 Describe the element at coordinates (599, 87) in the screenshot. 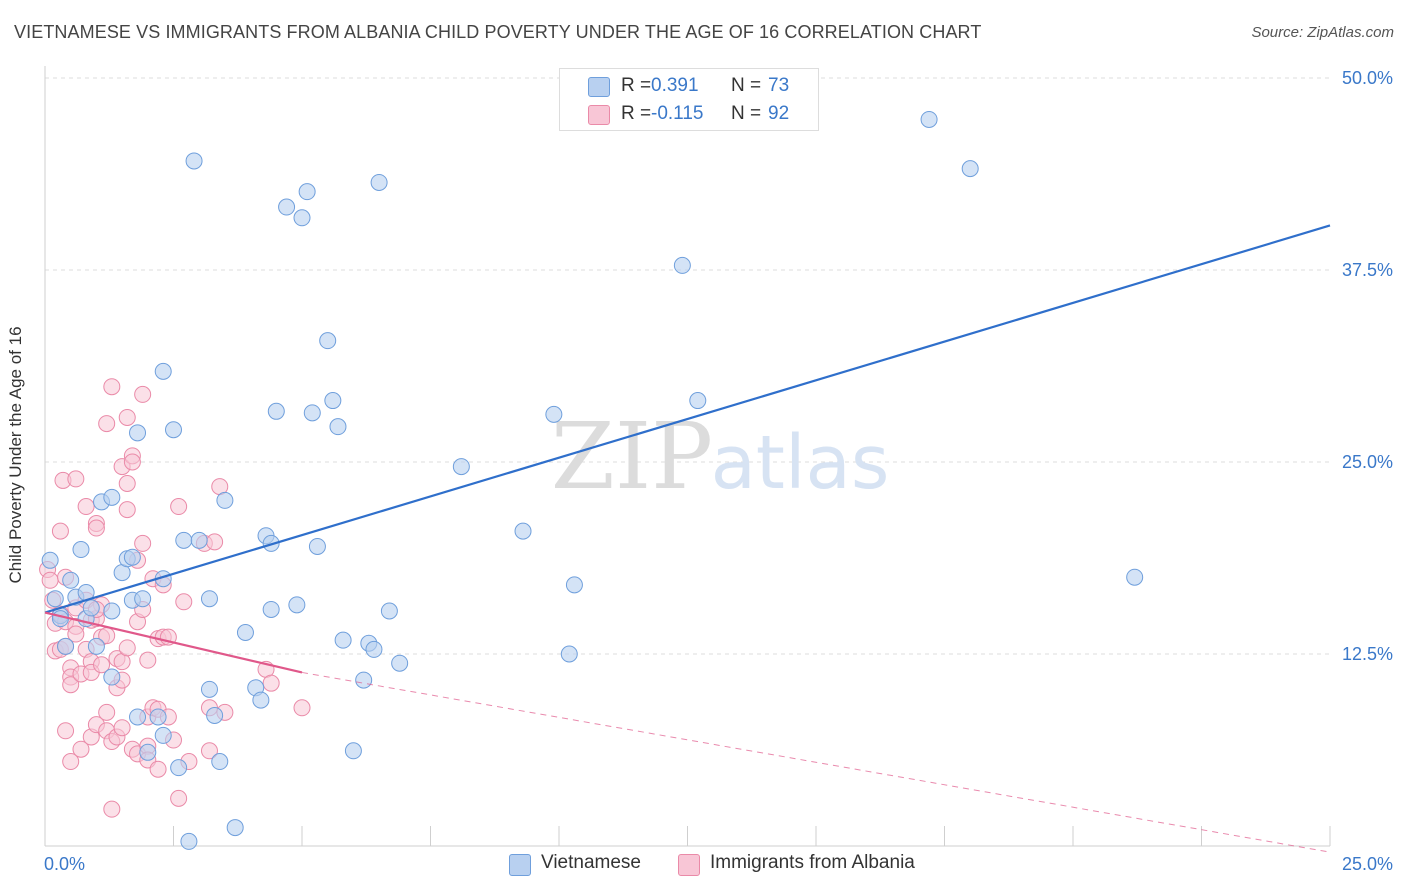

I see `legend-swatch-blue` at that location.